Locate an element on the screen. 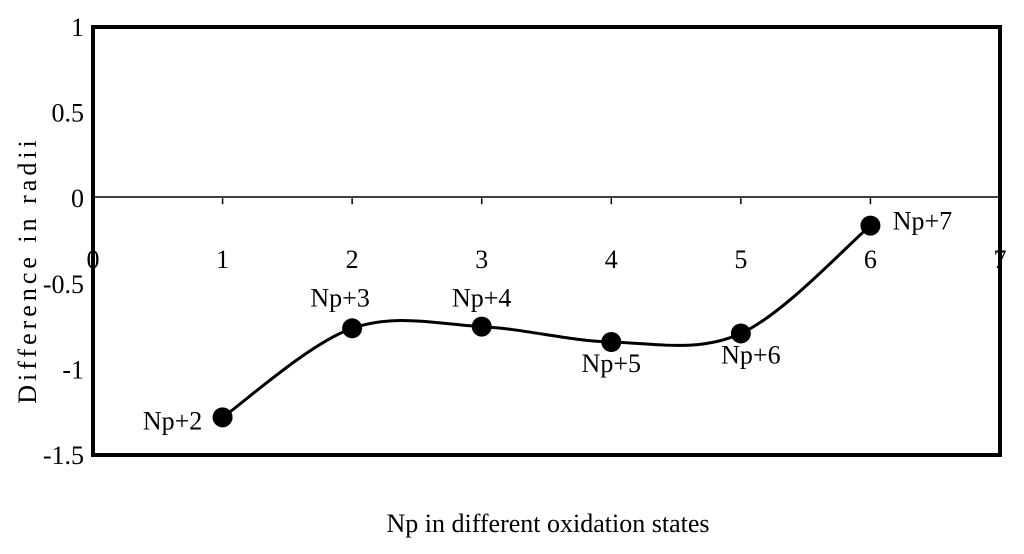 This screenshot has width=1024, height=554. y-tick-label: 0 is located at coordinates (77, 198).